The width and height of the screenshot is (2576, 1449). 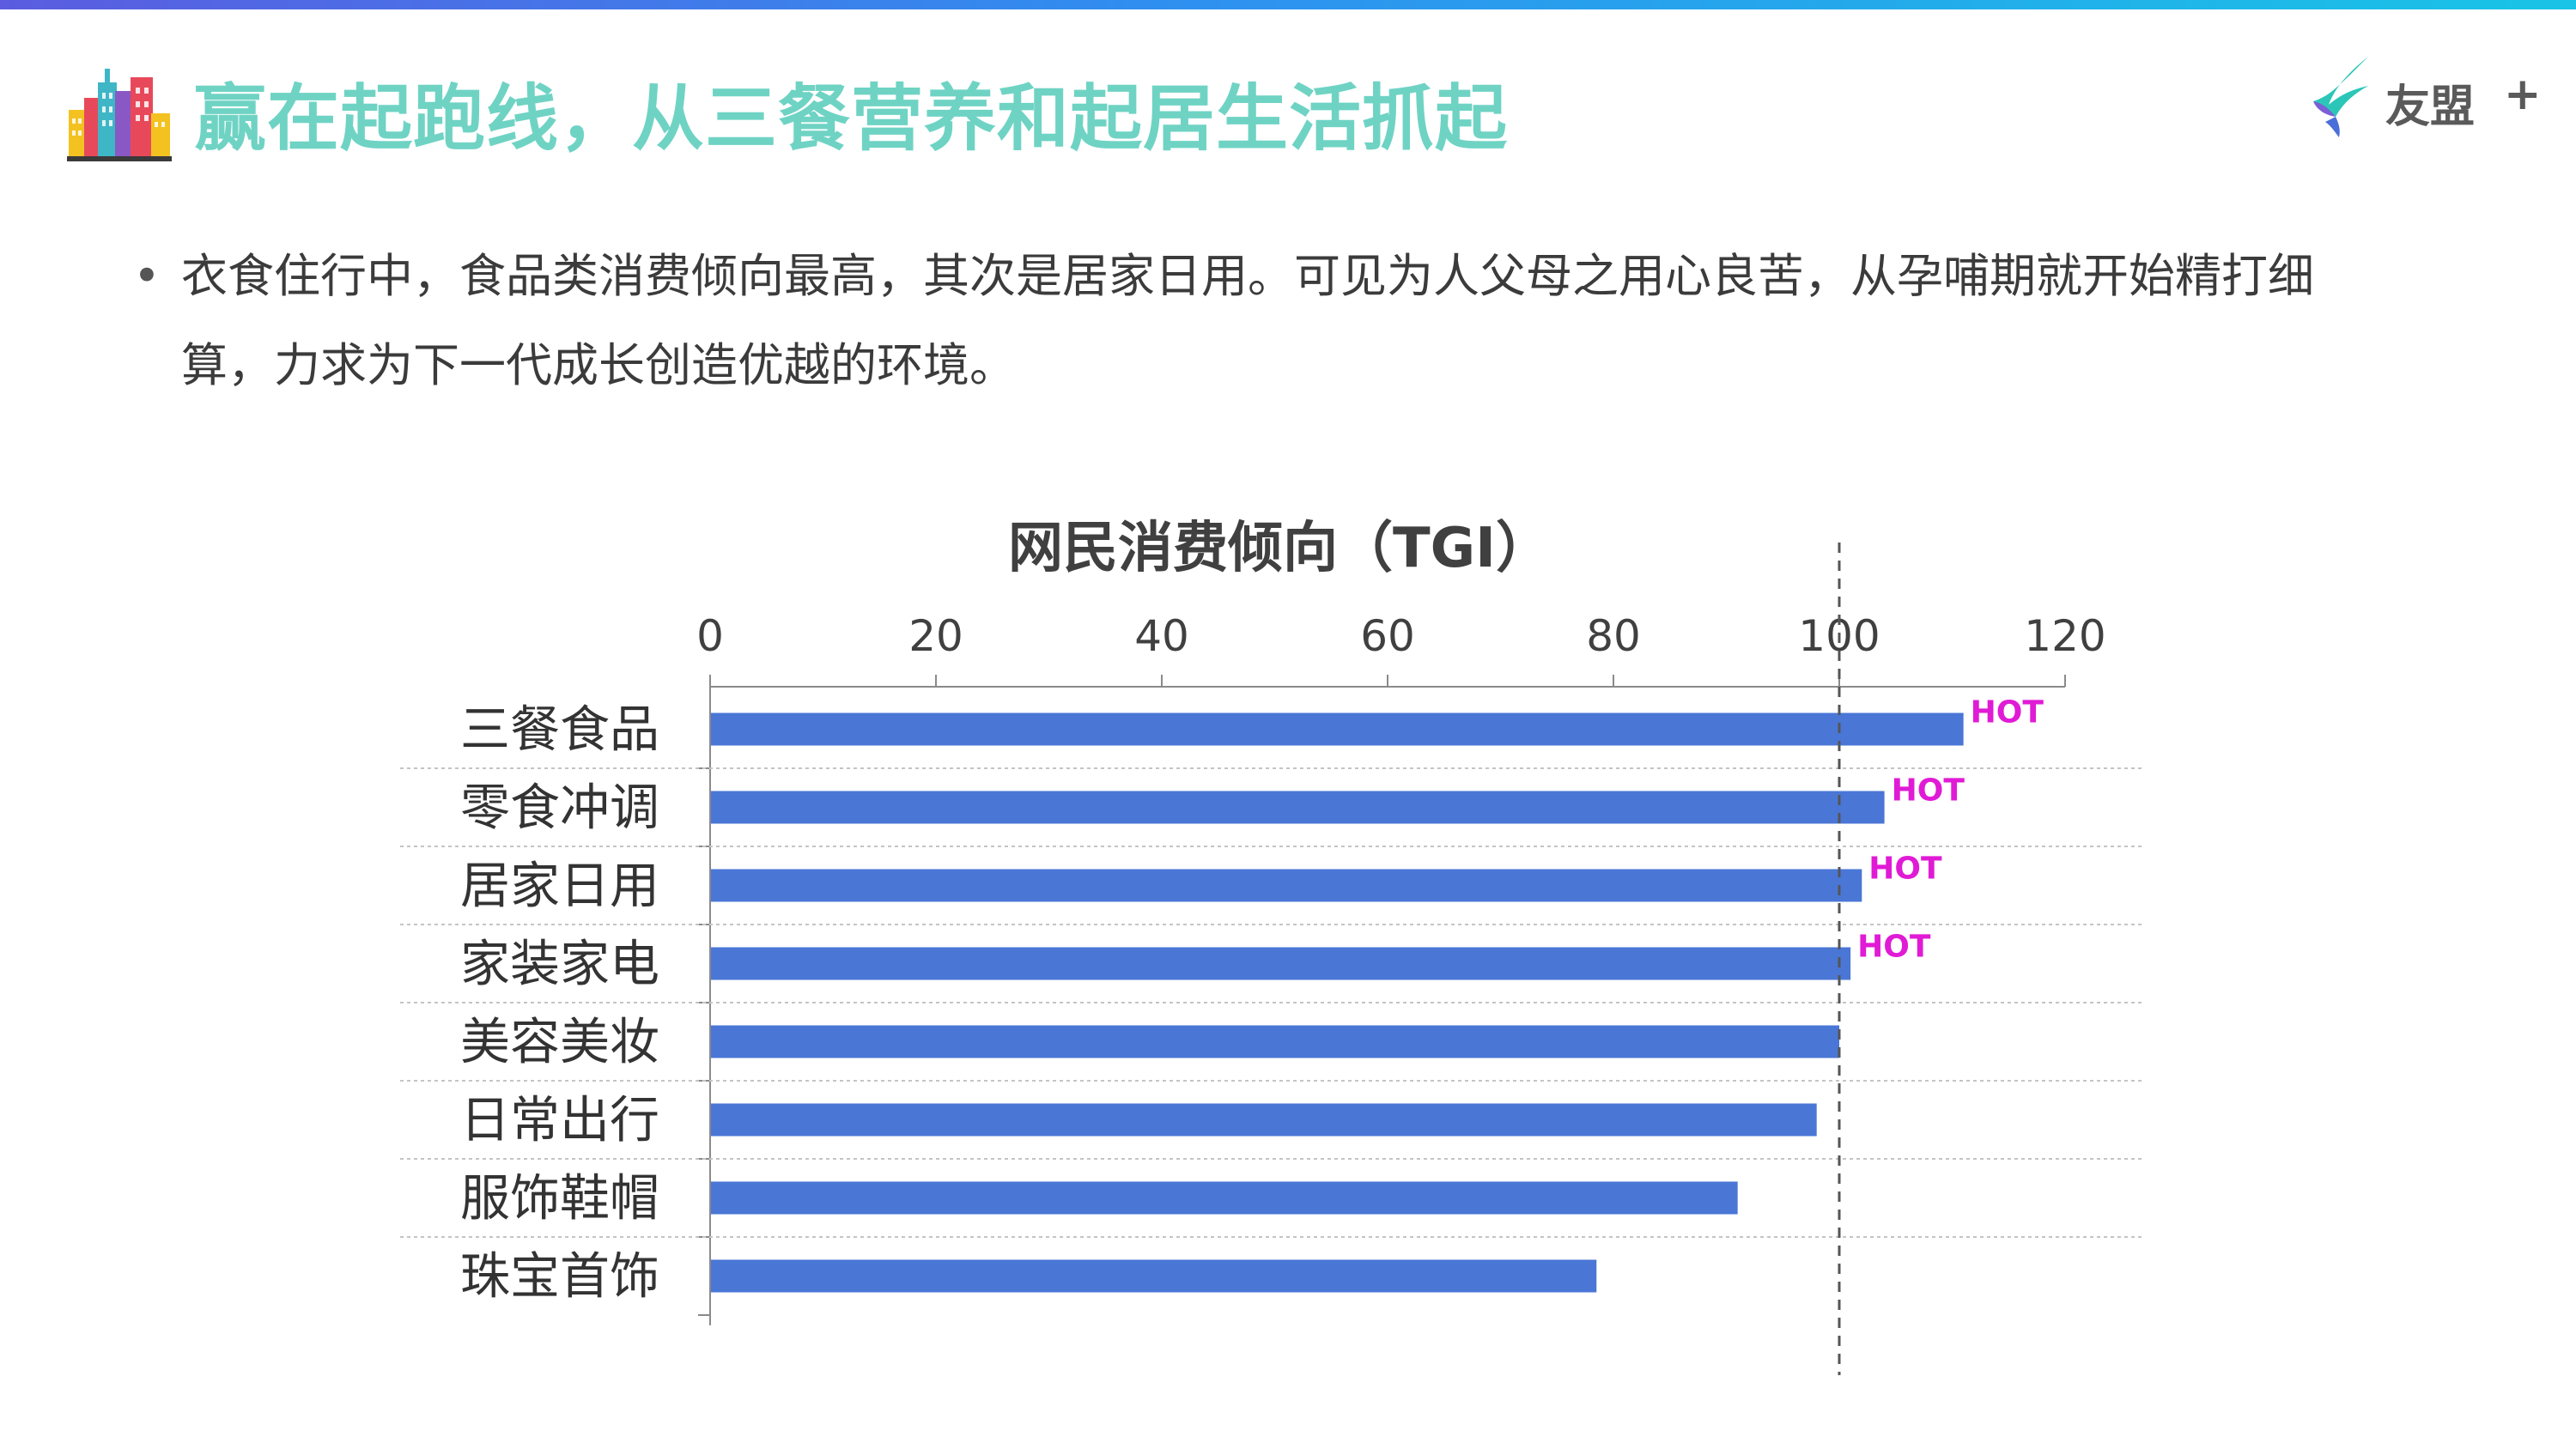 What do you see at coordinates (2340, 97) in the screenshot?
I see `umeng-leaf-icon` at bounding box center [2340, 97].